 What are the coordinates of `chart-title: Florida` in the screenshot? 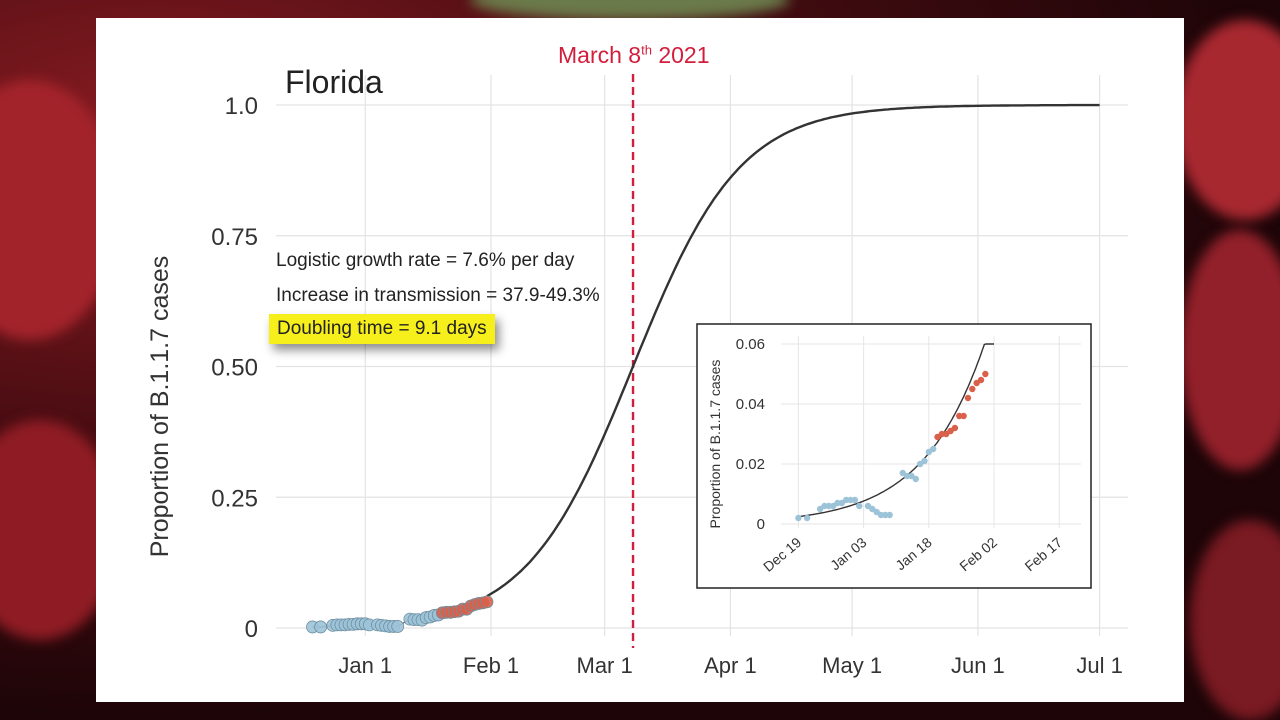 It's located at (334, 82).